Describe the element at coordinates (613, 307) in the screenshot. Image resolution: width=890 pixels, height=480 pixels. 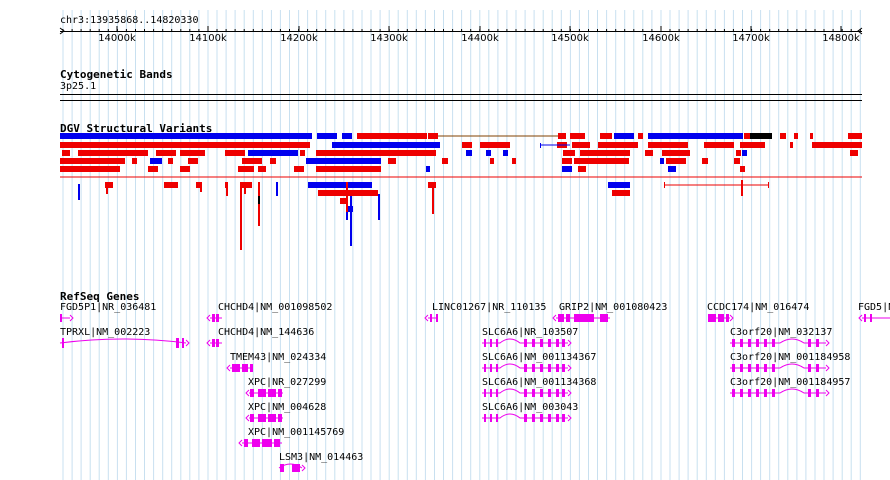
I see `gene-label: GRIP2|NM_001080423` at that location.